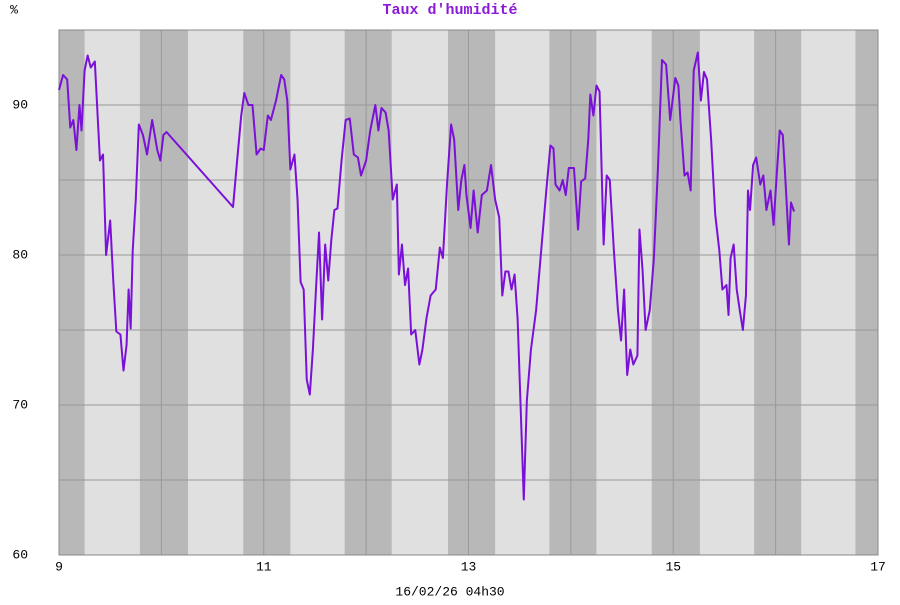 The image size is (900, 605). What do you see at coordinates (20, 104) in the screenshot?
I see `y-tick-label: 90` at bounding box center [20, 104].